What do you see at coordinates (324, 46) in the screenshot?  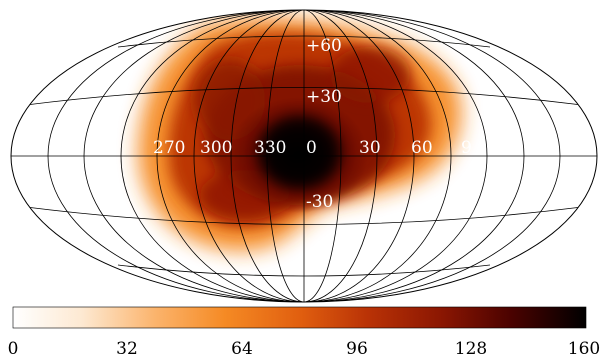 I see `latitude-label-plus60: +60` at bounding box center [324, 46].